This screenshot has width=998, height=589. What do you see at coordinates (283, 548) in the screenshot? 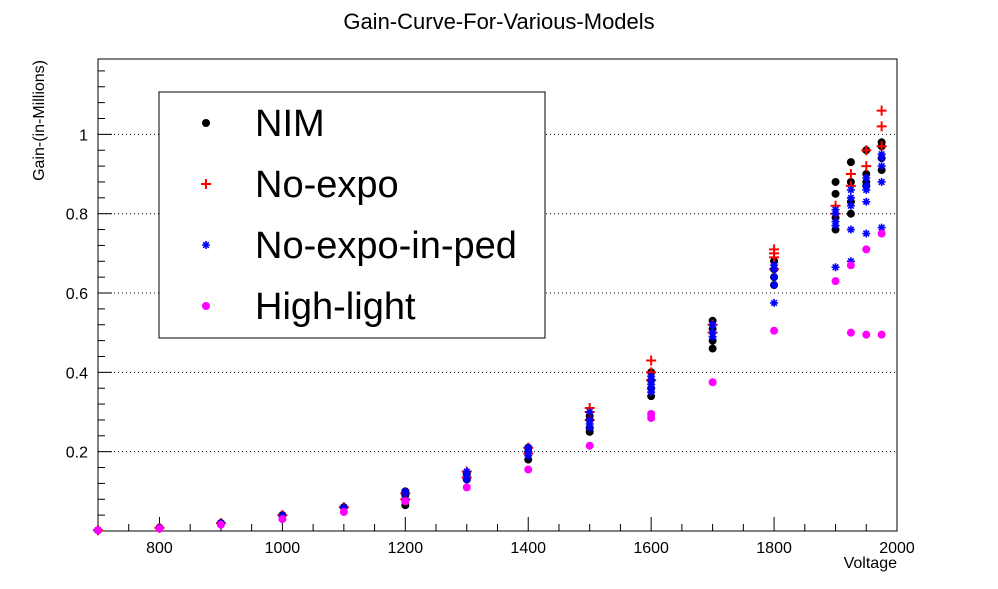
I see `x-tick-label: 1000` at bounding box center [283, 548].